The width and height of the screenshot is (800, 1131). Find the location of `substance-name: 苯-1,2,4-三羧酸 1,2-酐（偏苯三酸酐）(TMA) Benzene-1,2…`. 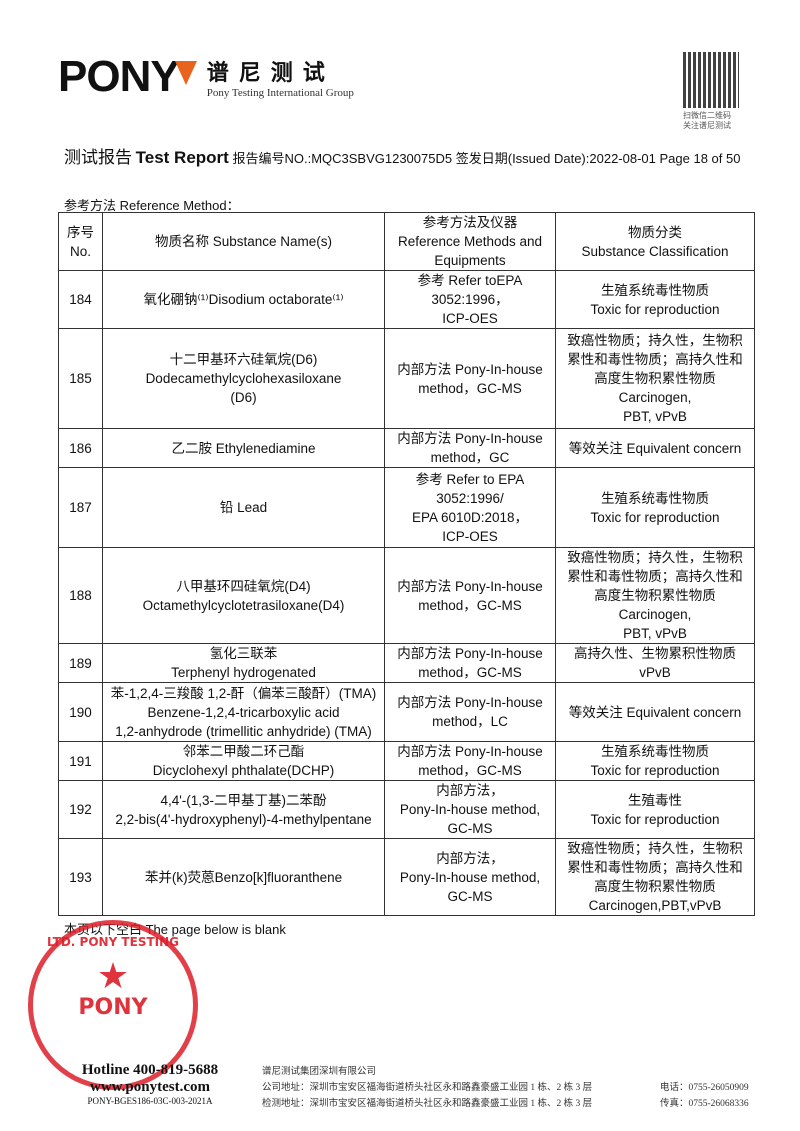

substance-name: 苯-1,2,4-三羧酸 1,2-酐（偏苯三酸酐）(TMA) Benzene-1,2… is located at coordinates (243, 712).